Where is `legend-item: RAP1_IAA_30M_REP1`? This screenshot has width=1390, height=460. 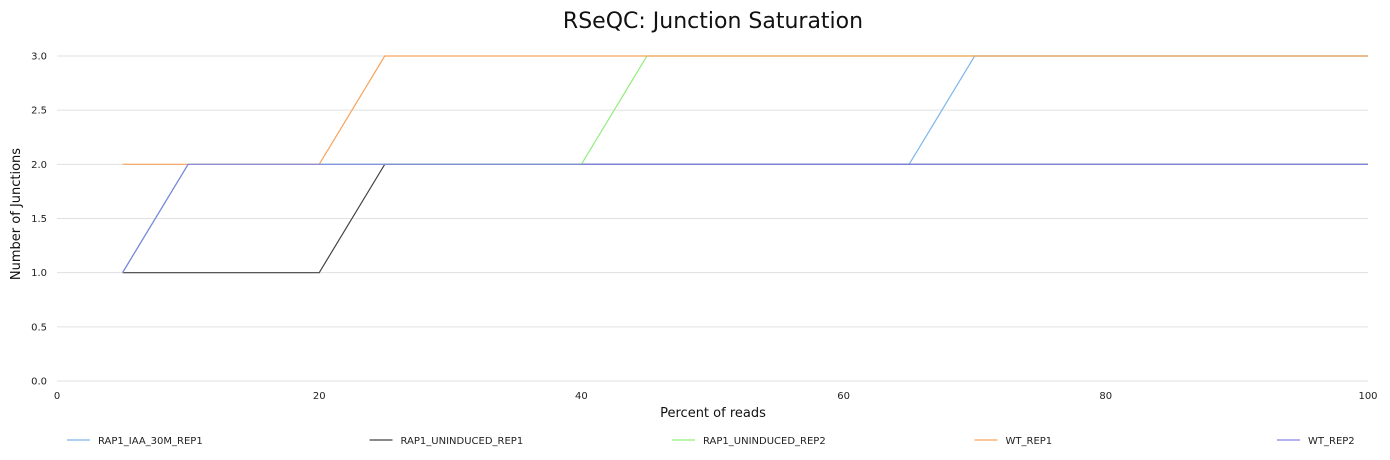
legend-item: RAP1_IAA_30M_REP1 is located at coordinates (135, 441).